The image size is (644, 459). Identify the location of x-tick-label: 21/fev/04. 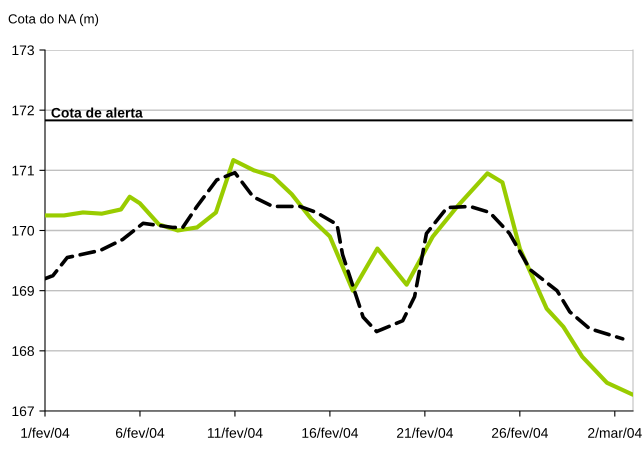
(425, 433).